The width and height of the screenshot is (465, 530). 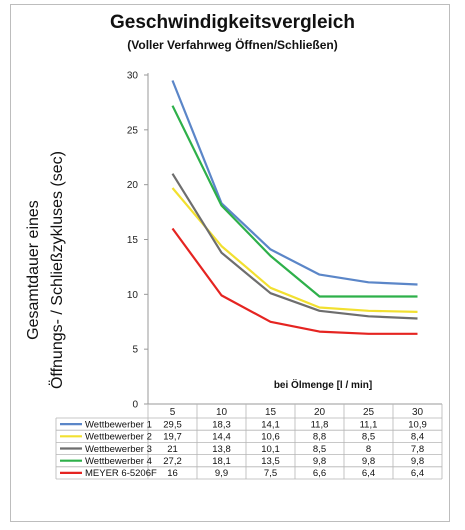 I want to click on x-tick-label: 10, so click(x=222, y=412).